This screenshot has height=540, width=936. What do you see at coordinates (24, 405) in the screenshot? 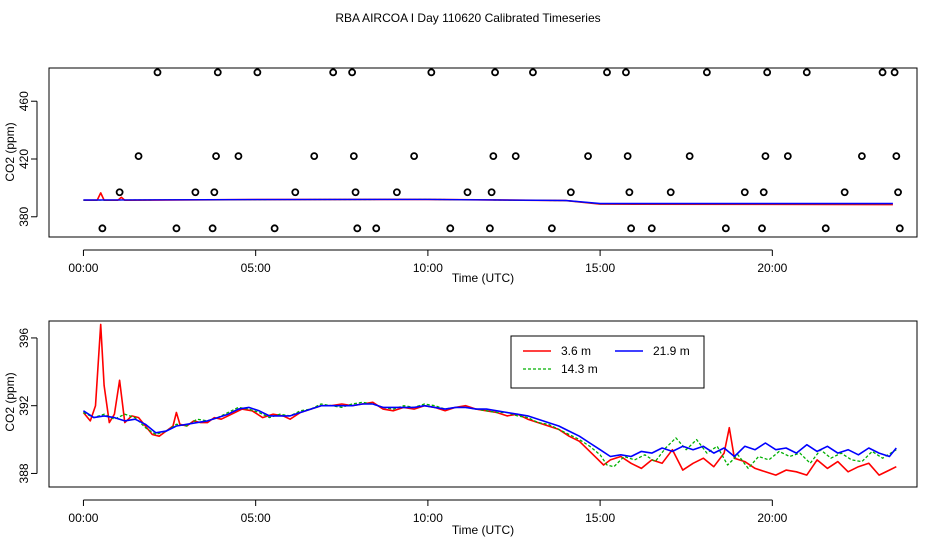
I see `bottom-y-tick-label: 392` at bounding box center [24, 405].